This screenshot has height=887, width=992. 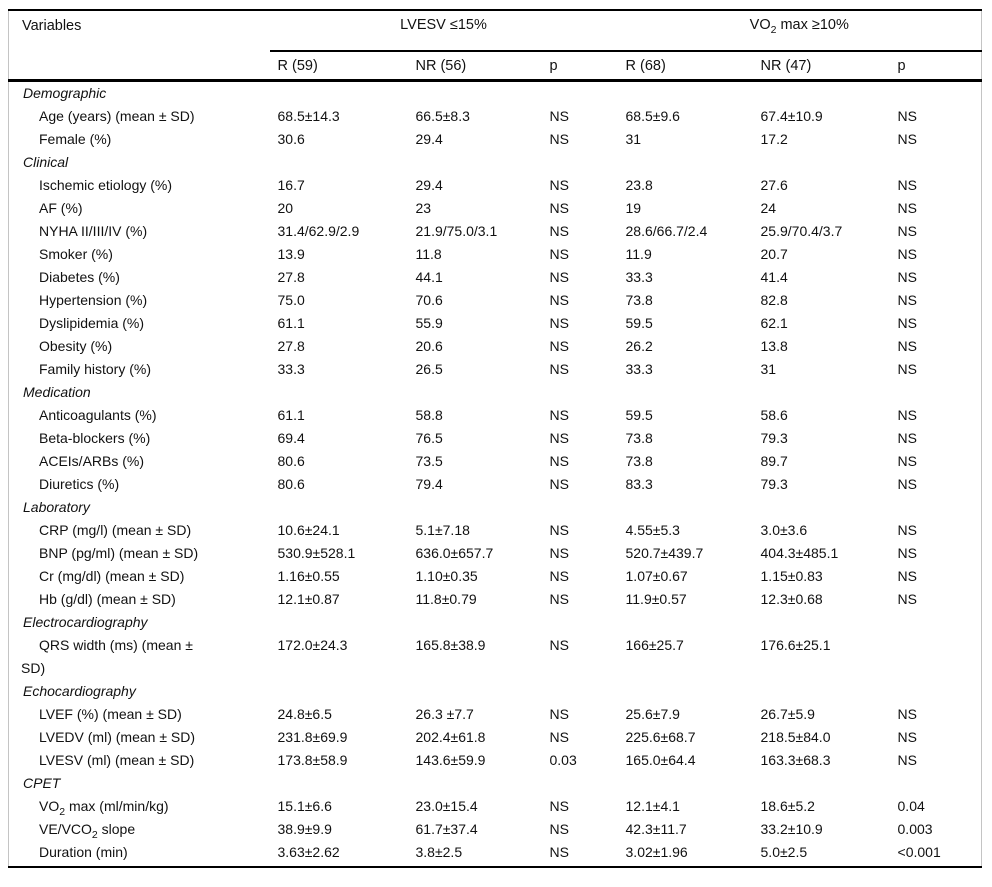 What do you see at coordinates (312, 760) in the screenshot?
I see `cell-value: 173.8±58.9` at bounding box center [312, 760].